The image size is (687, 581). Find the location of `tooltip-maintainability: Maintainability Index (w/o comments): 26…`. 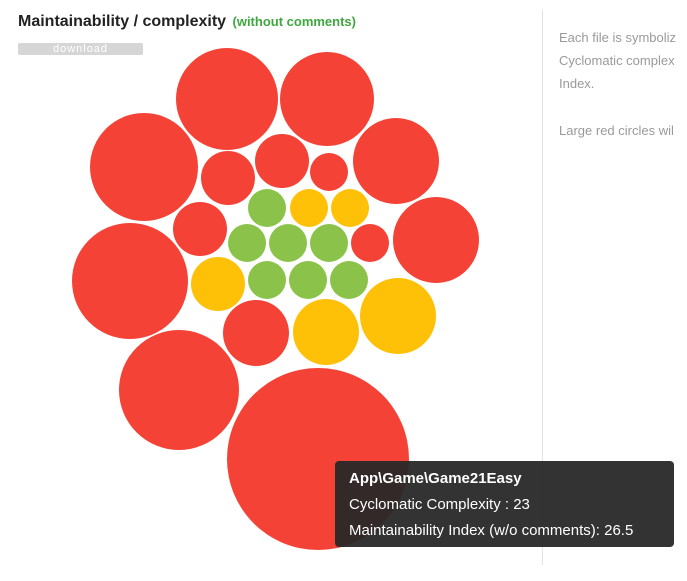

tooltip-maintainability: Maintainability Index (w/o comments): 26… is located at coordinates (491, 530).